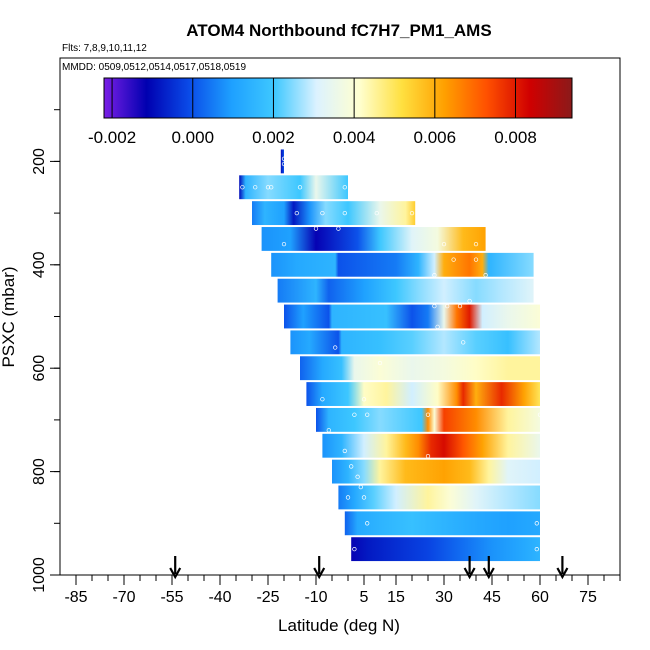  What do you see at coordinates (342, 590) in the screenshot?
I see `x-axis: -85 -70 -55 -40 -25 -10 5 15 30 45 60 75` at bounding box center [342, 590].